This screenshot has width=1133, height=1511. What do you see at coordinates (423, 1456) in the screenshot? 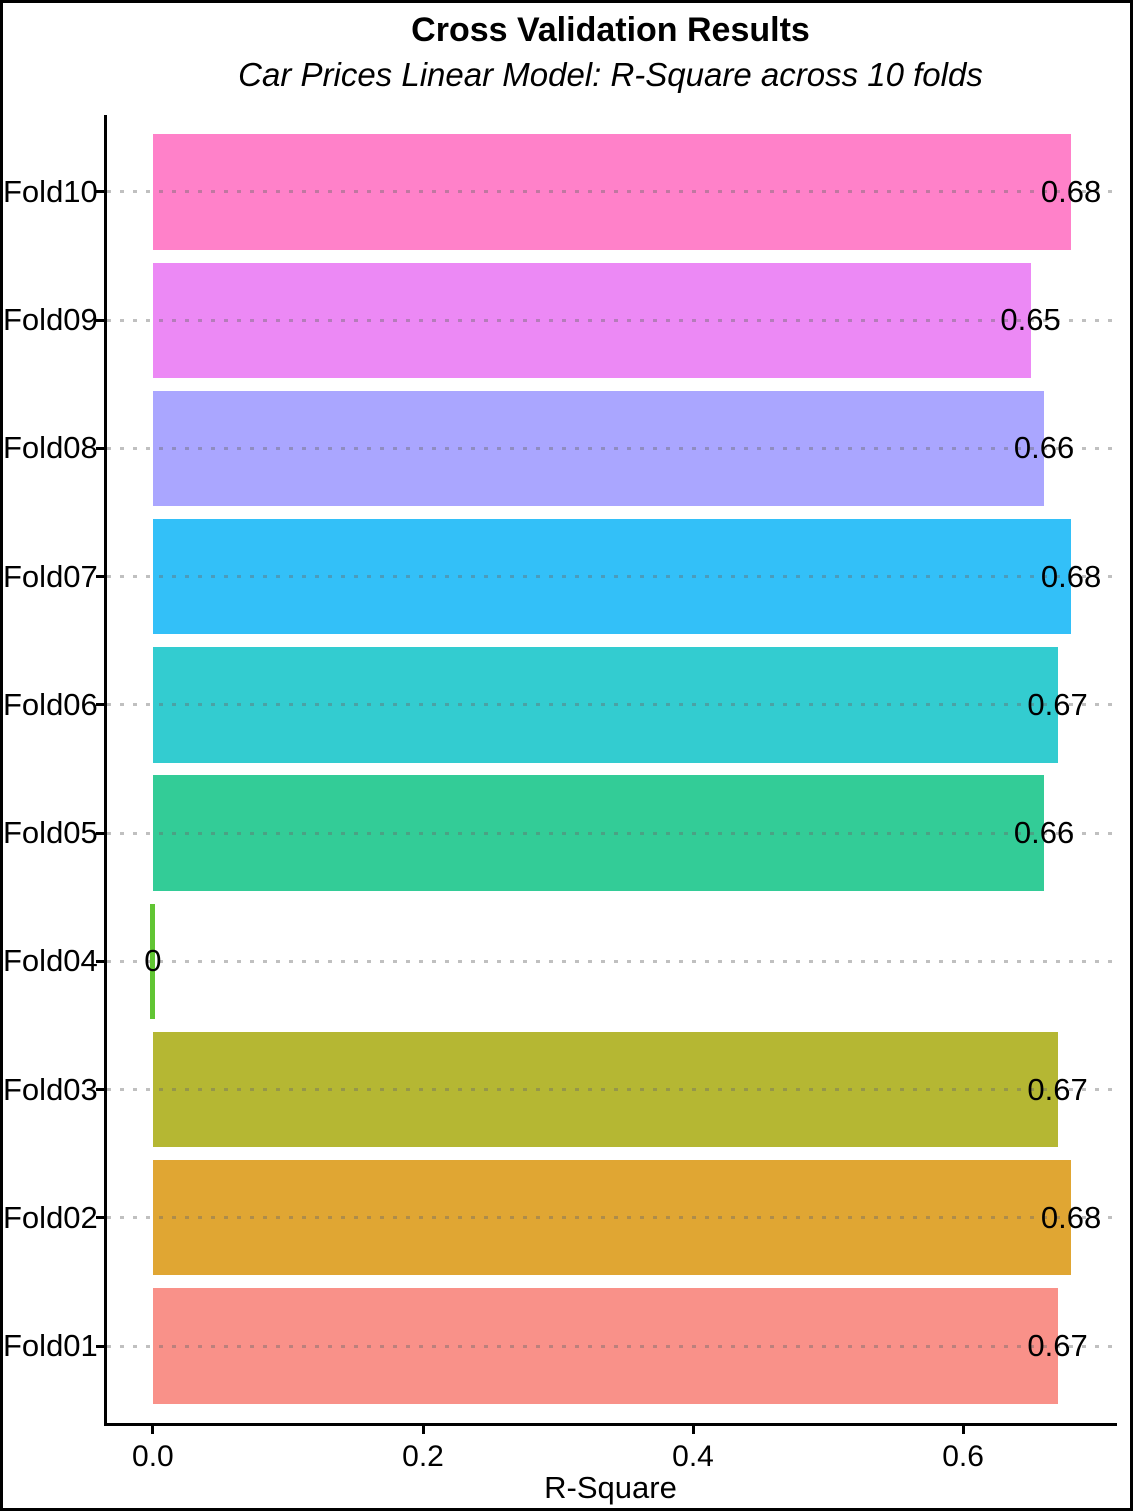
I see `x-axis-tick-label: 0.2` at bounding box center [423, 1456].